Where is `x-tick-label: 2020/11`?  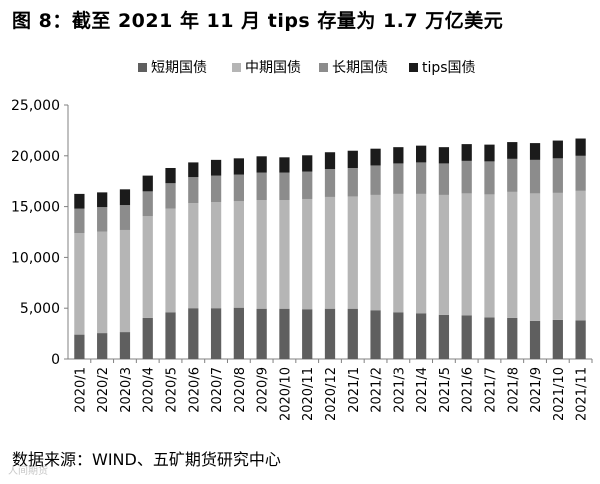
x-tick-label: 2020/11 is located at coordinates (308, 394).